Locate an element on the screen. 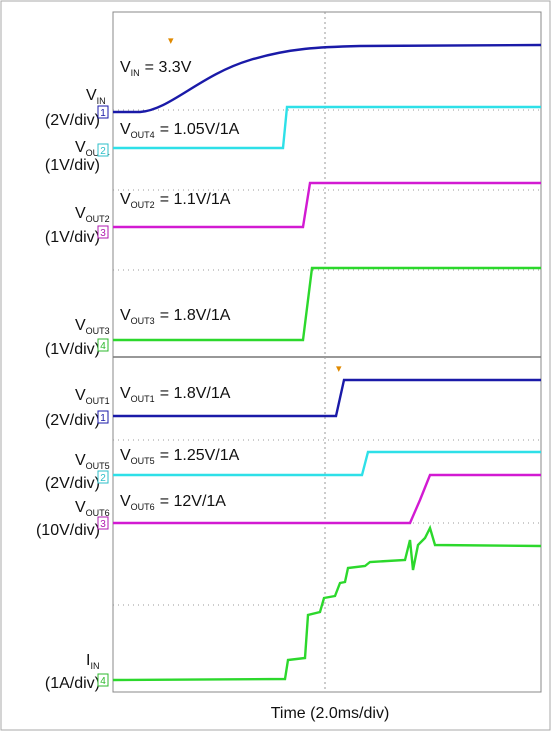 The width and height of the screenshot is (551, 731). annotation: VOUT1 = 1.8V/1A is located at coordinates (175, 394).